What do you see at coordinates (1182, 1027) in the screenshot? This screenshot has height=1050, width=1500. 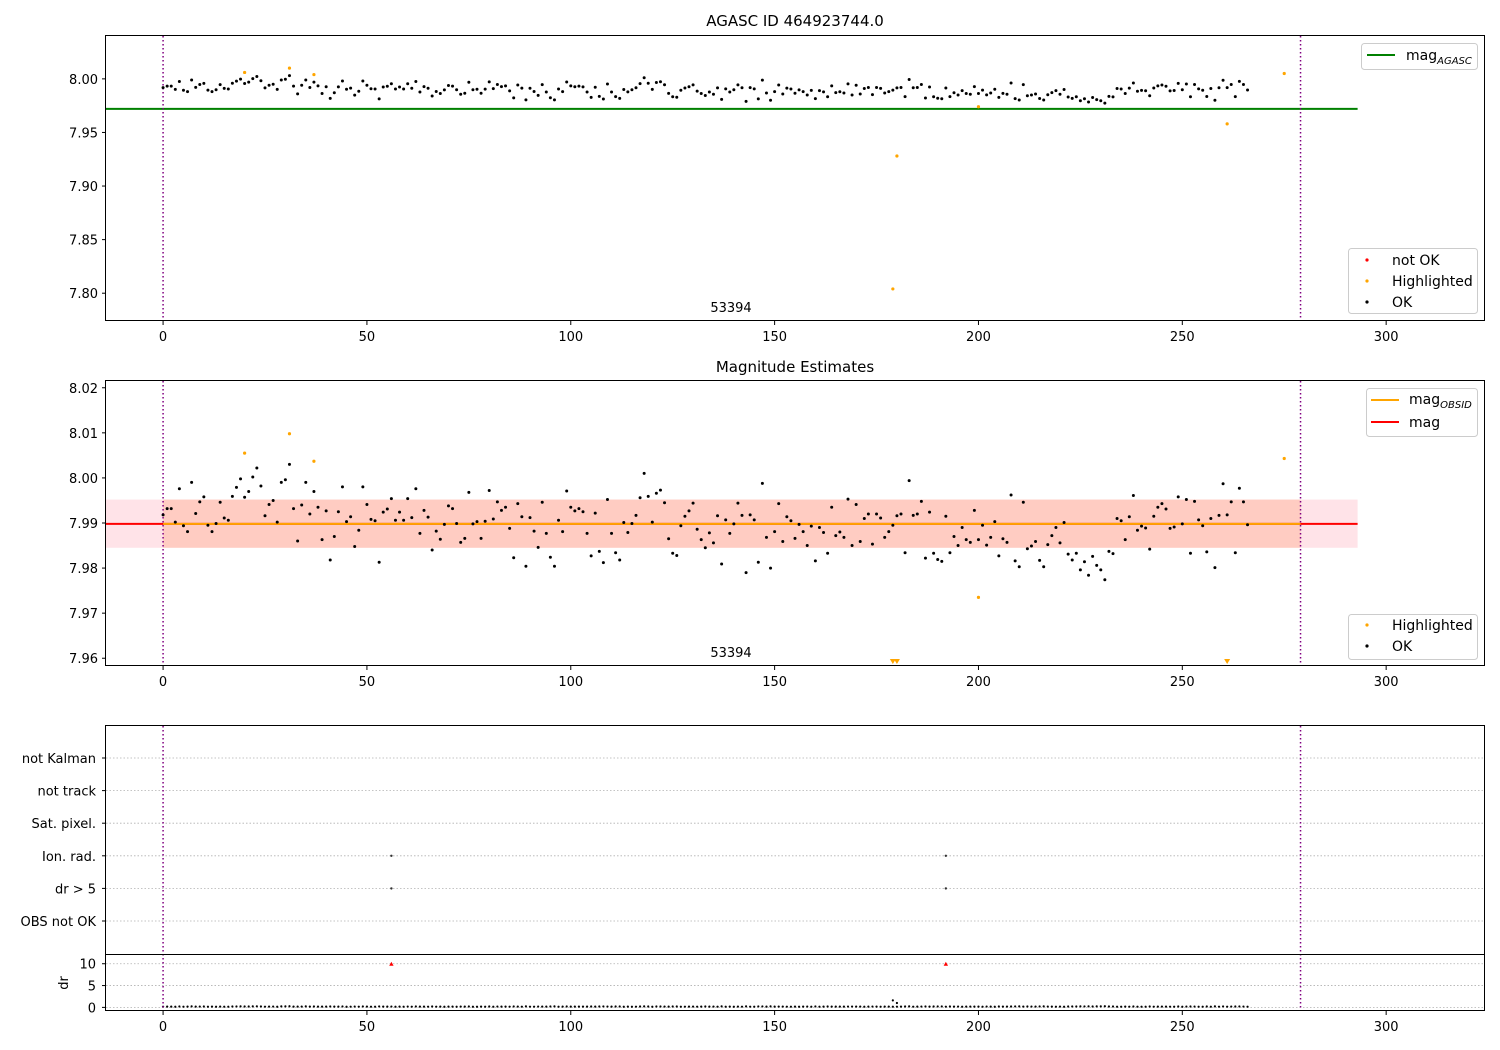 I see `flags-xtick-label: 250` at bounding box center [1182, 1027].